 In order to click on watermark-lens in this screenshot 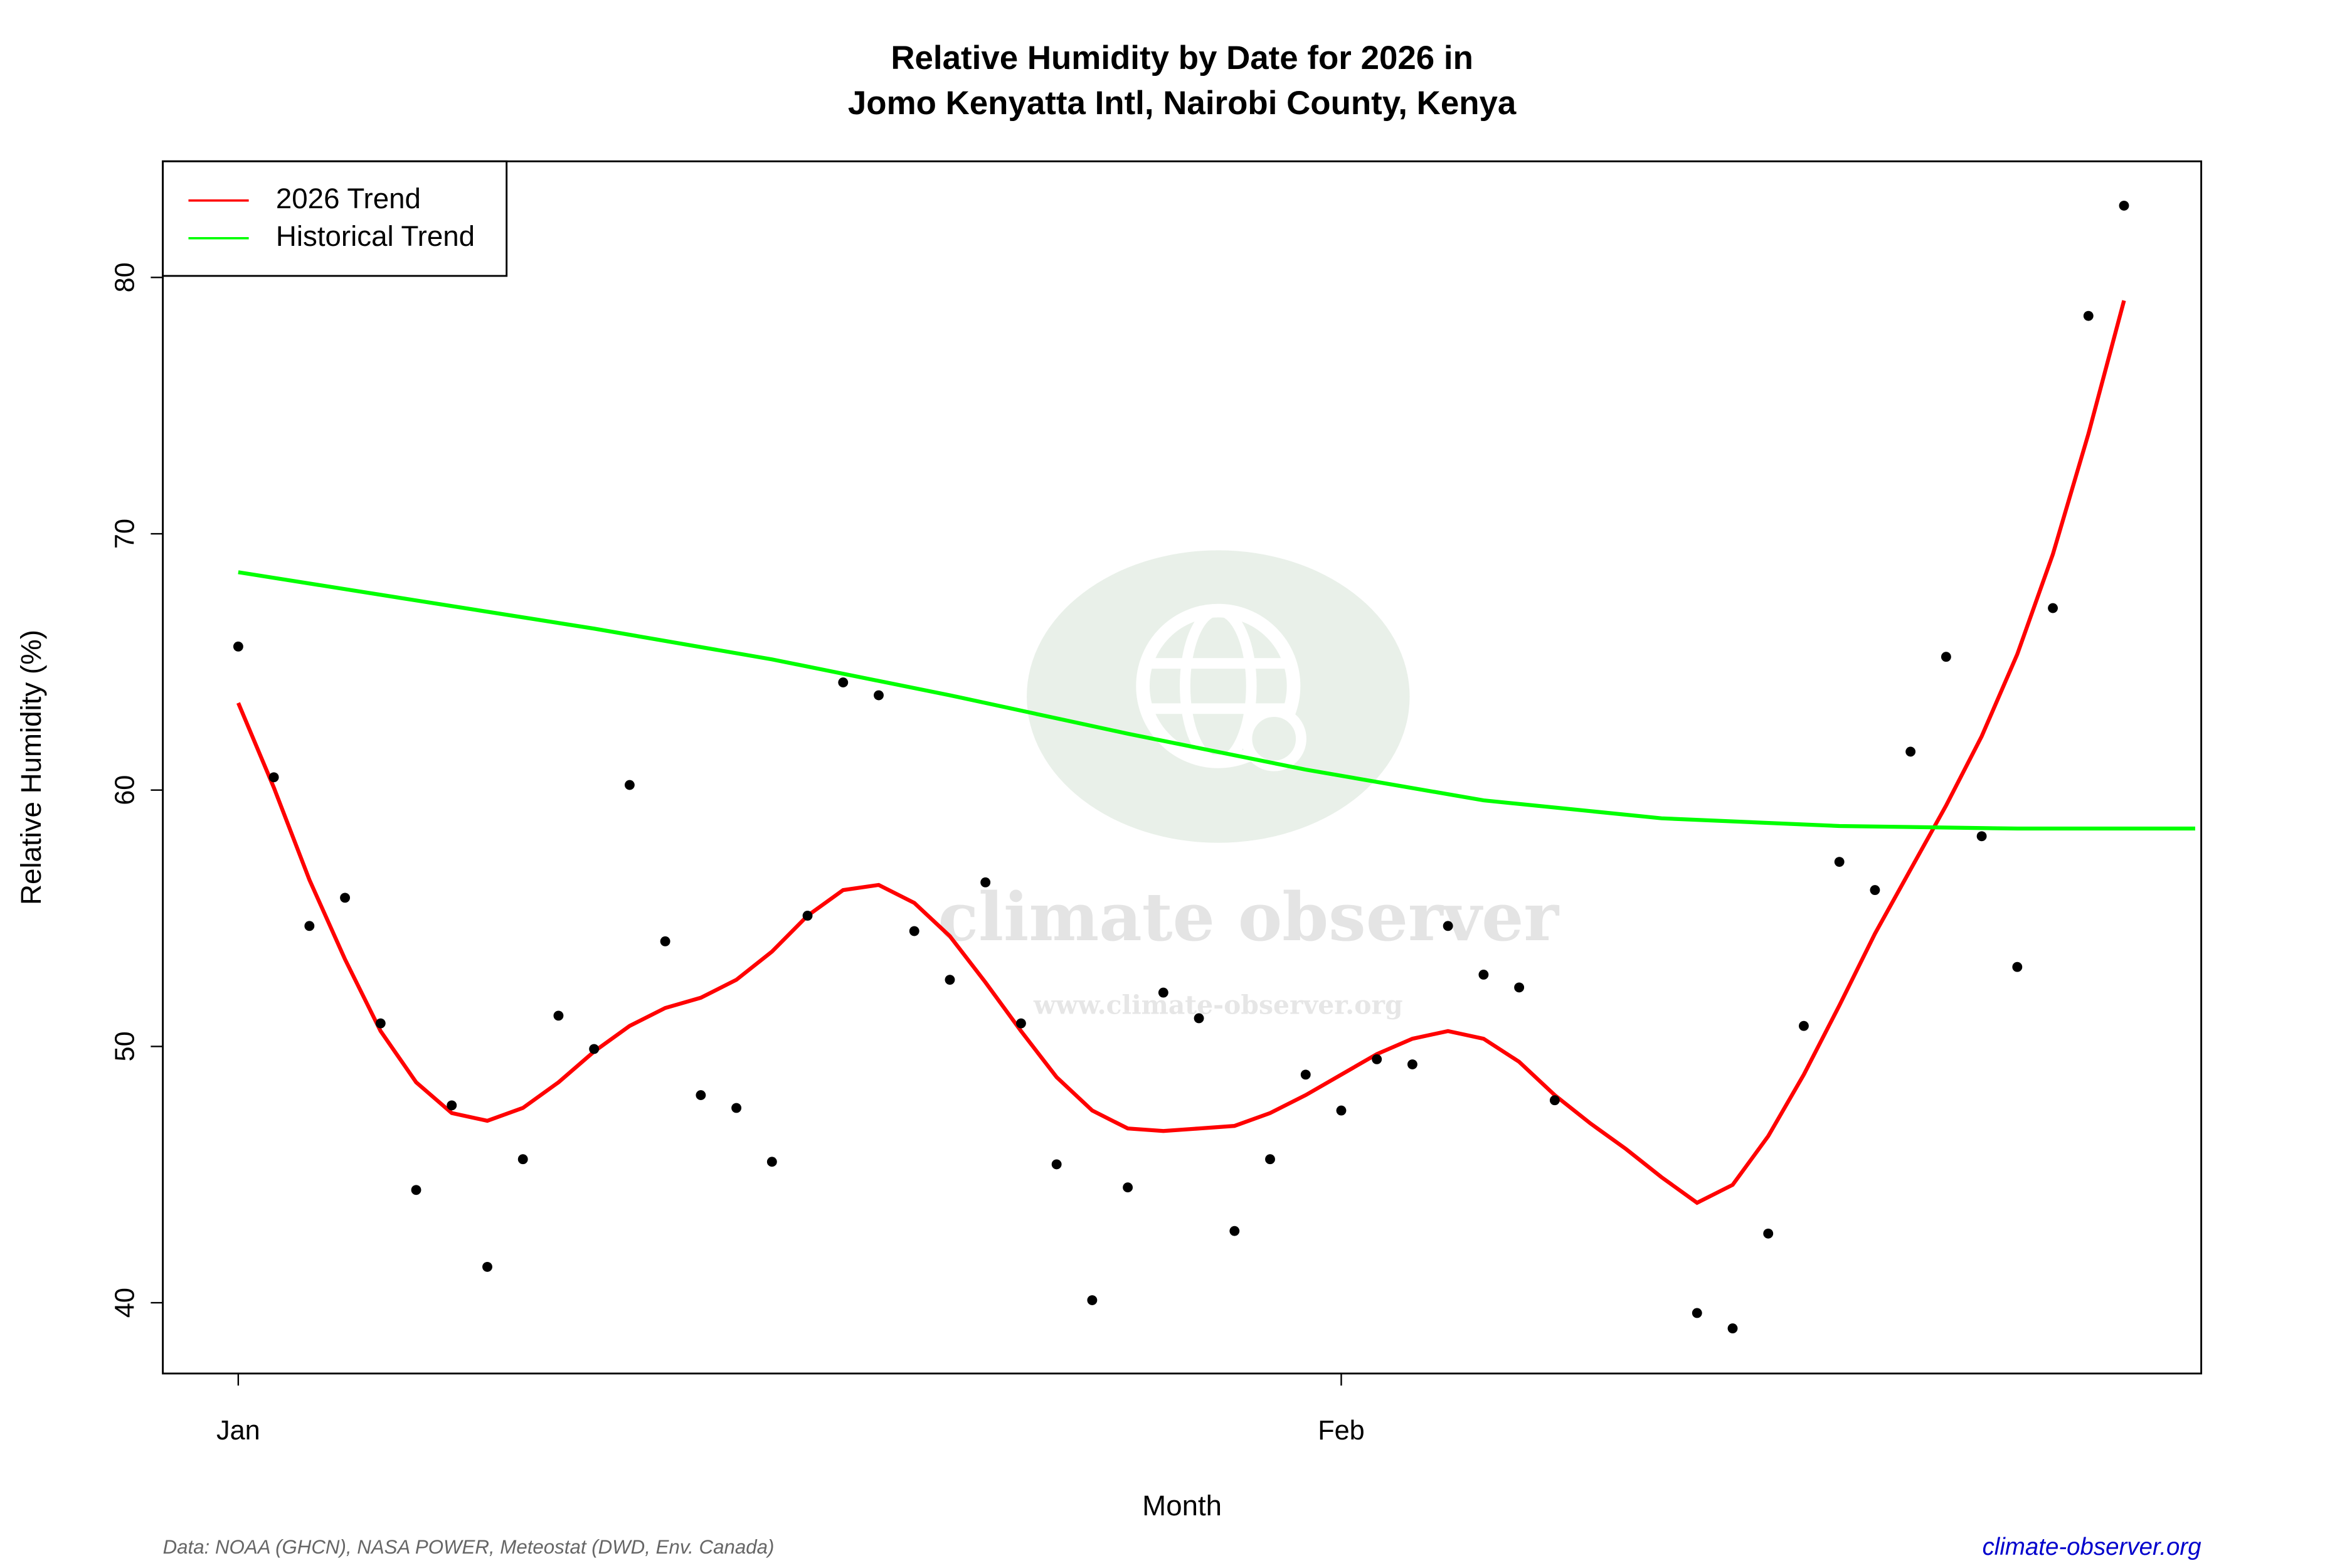, I will do `click(1273, 738)`.